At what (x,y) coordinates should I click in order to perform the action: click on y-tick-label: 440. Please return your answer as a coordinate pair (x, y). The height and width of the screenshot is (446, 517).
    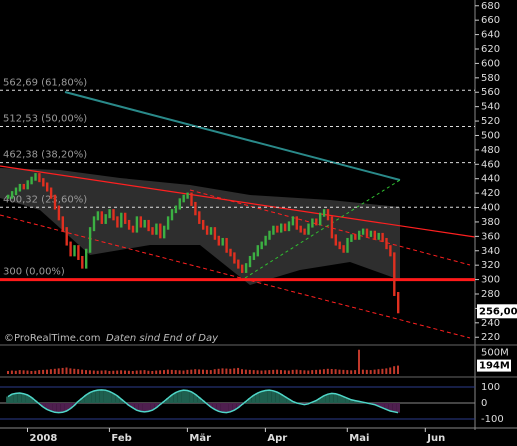
    Looking at the image, I should click on (490, 179).